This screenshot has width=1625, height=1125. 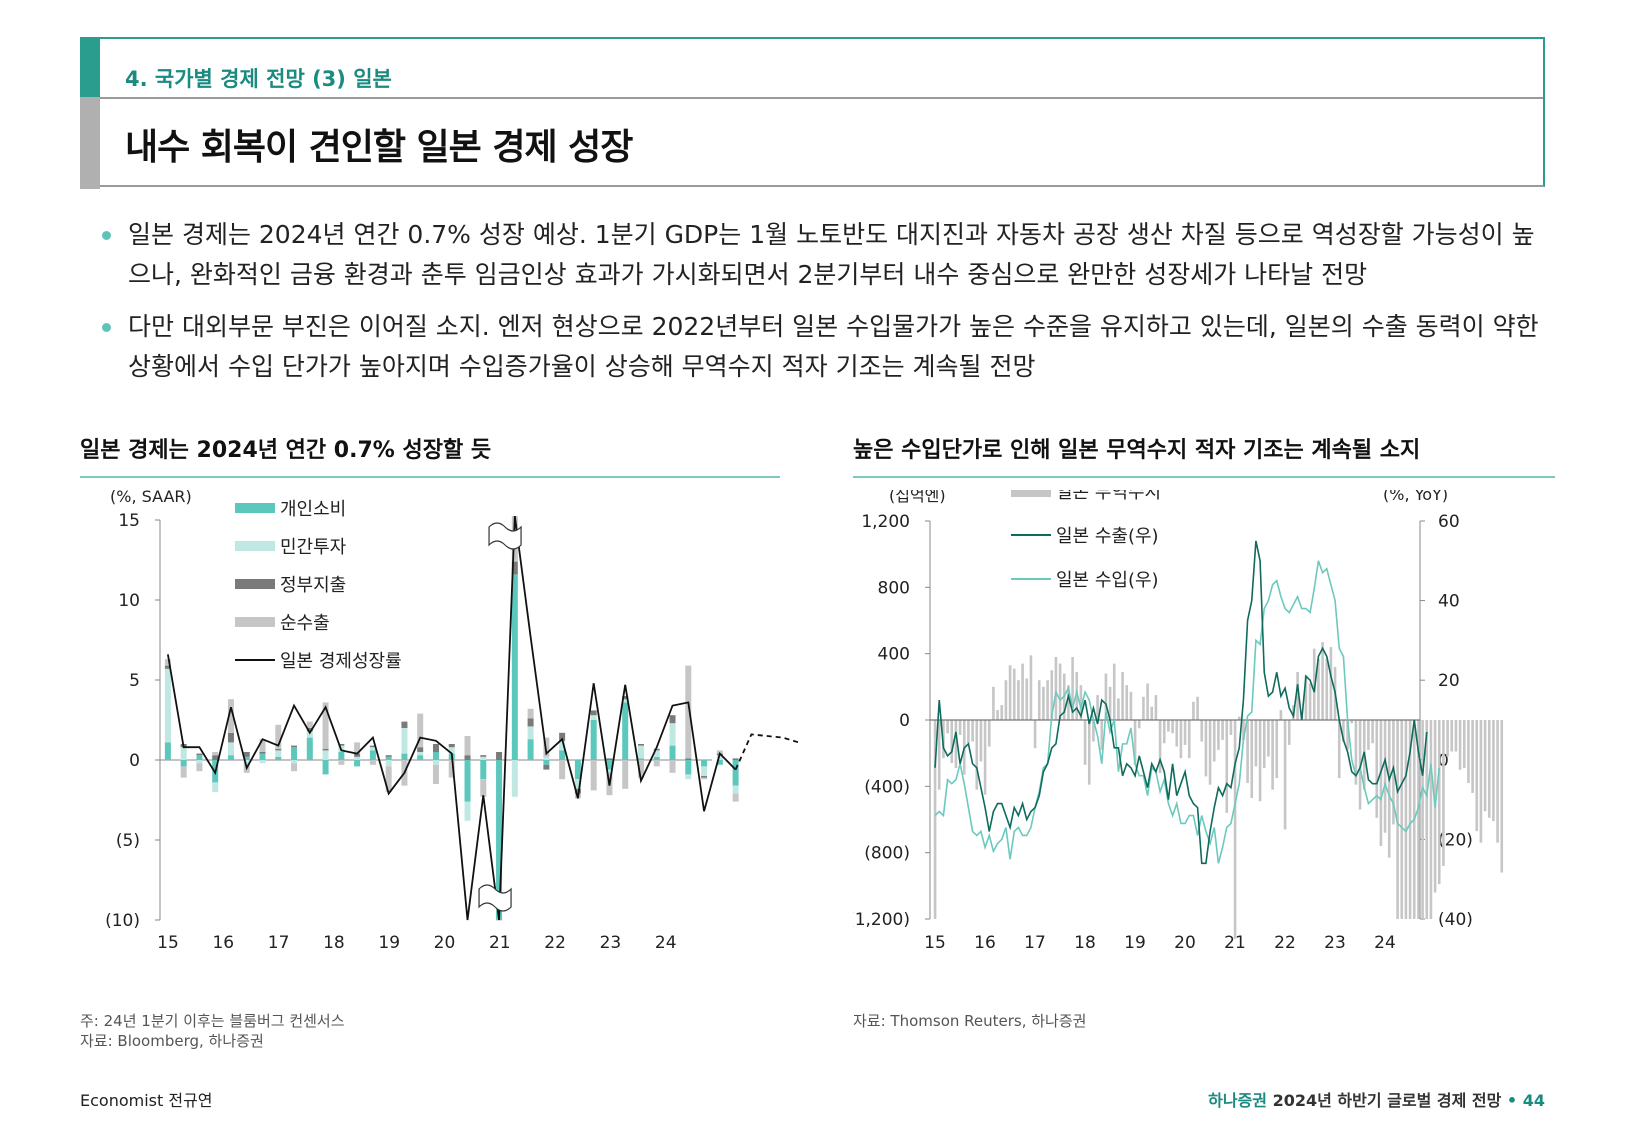 What do you see at coordinates (611, 943) in the screenshot?
I see `x-tick-label: 23` at bounding box center [611, 943].